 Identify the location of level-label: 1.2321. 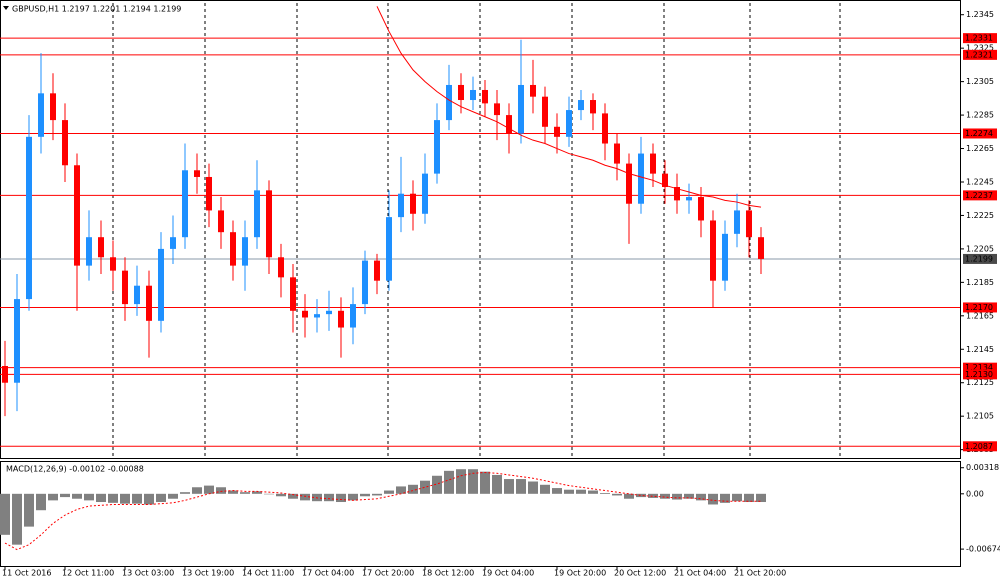
(979, 54).